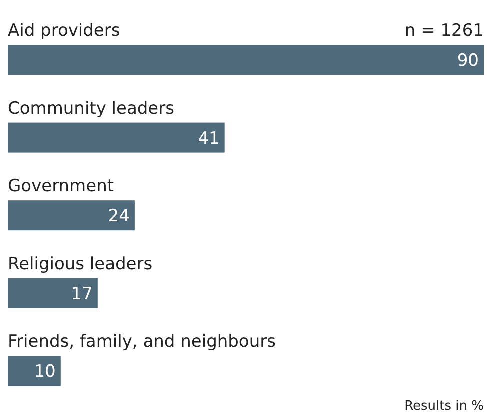  Describe the element at coordinates (45, 372) in the screenshot. I see `data-label: 10` at that location.